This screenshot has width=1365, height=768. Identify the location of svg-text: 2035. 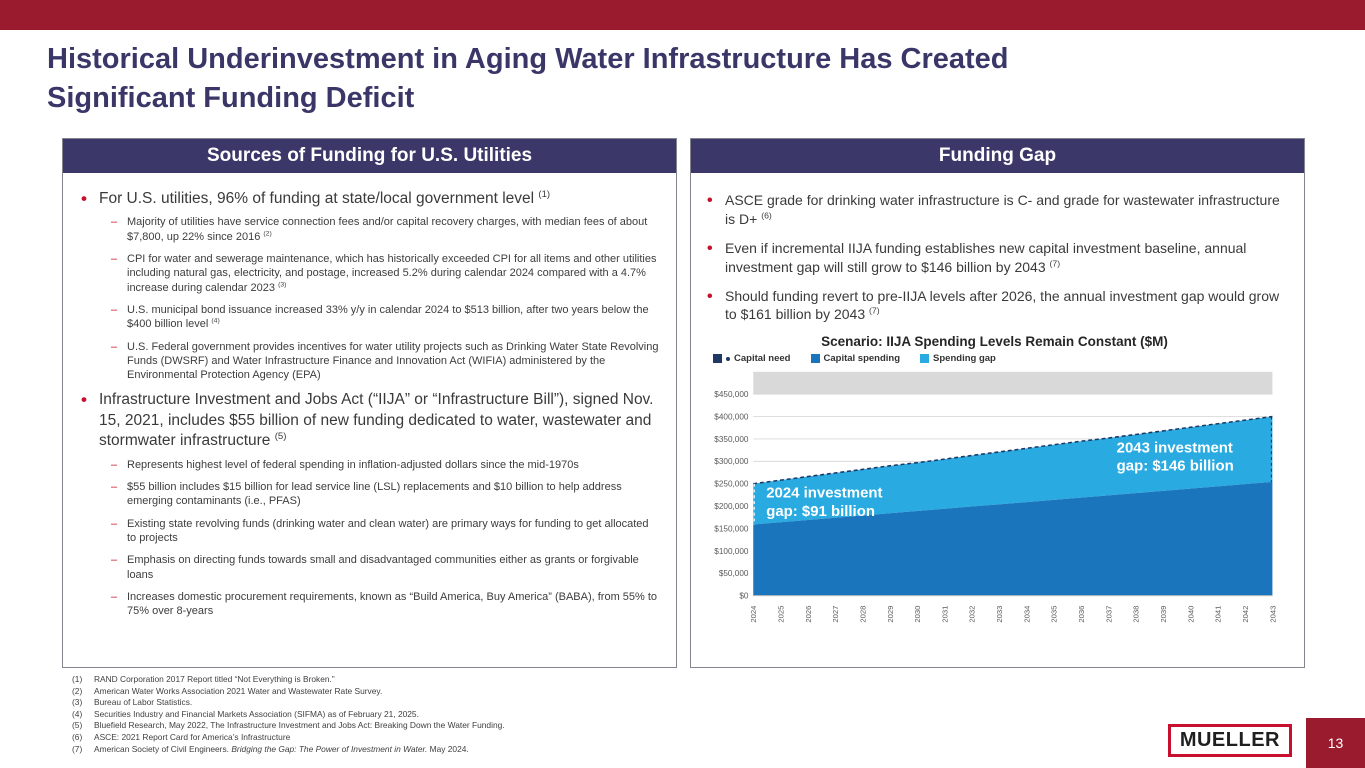
(1054, 614).